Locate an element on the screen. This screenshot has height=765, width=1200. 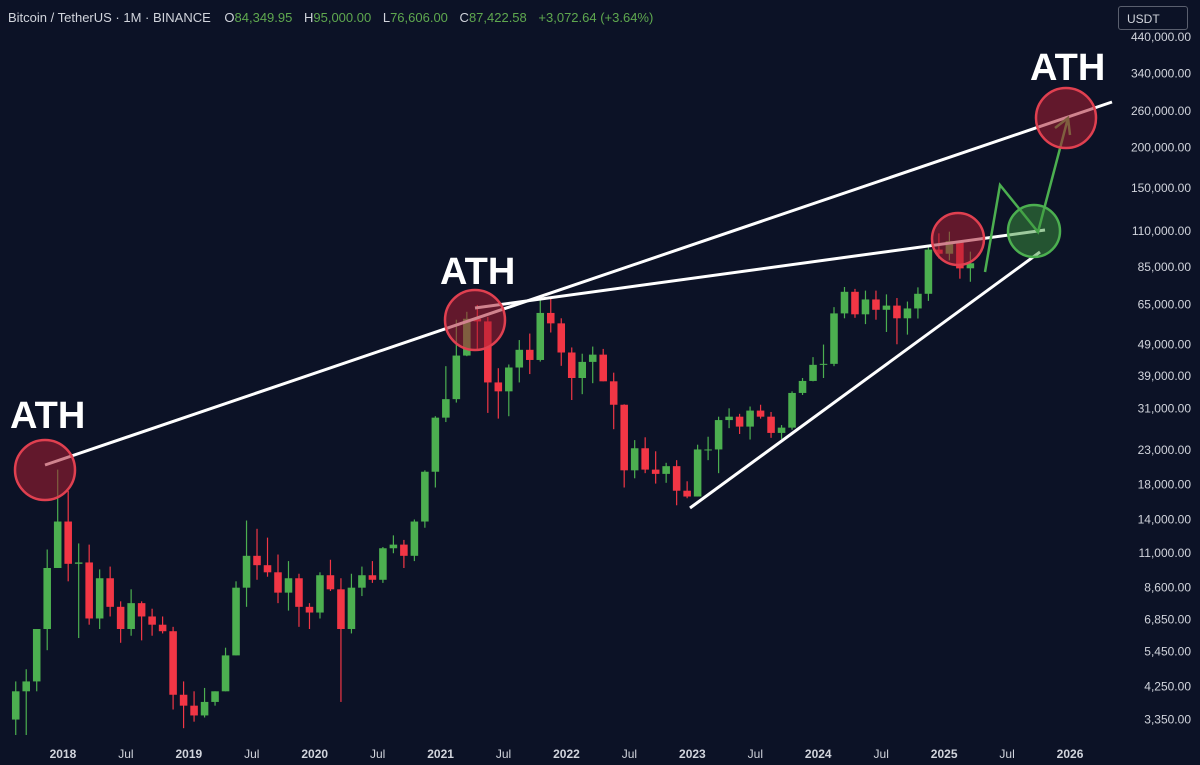
ath-circle-2021 is located at coordinates (475, 320).